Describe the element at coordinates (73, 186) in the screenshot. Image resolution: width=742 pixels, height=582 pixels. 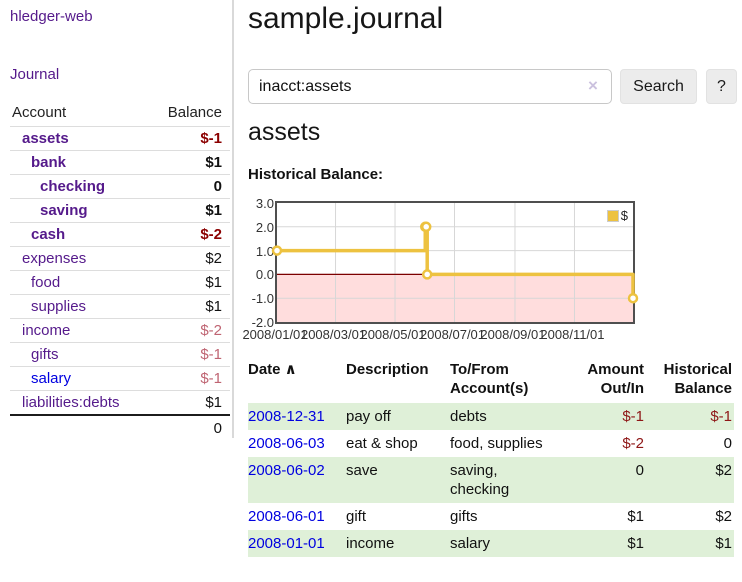
I see `account-link: checking` at that location.